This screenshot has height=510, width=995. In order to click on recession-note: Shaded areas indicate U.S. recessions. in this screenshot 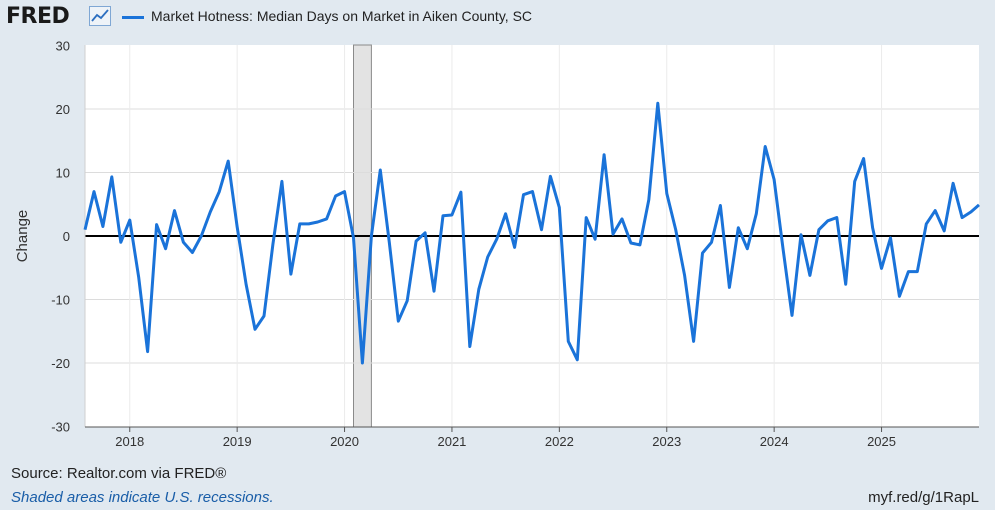, I will do `click(142, 497)`.